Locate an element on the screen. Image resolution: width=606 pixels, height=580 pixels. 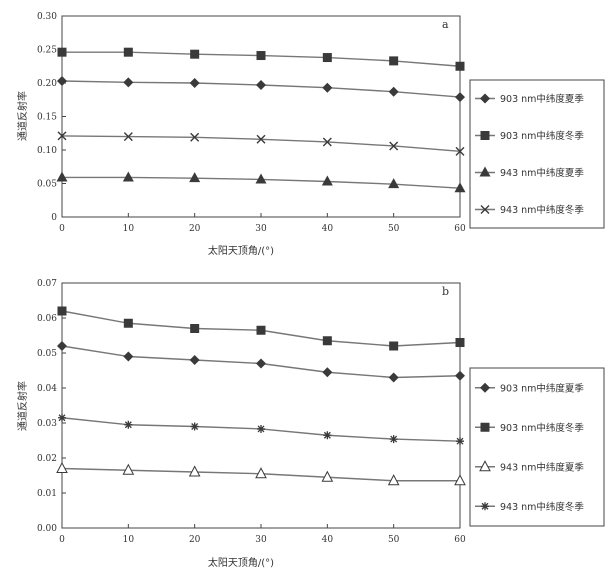
legend-item: 943 nm中纬度夏季 is located at coordinates (529, 466).